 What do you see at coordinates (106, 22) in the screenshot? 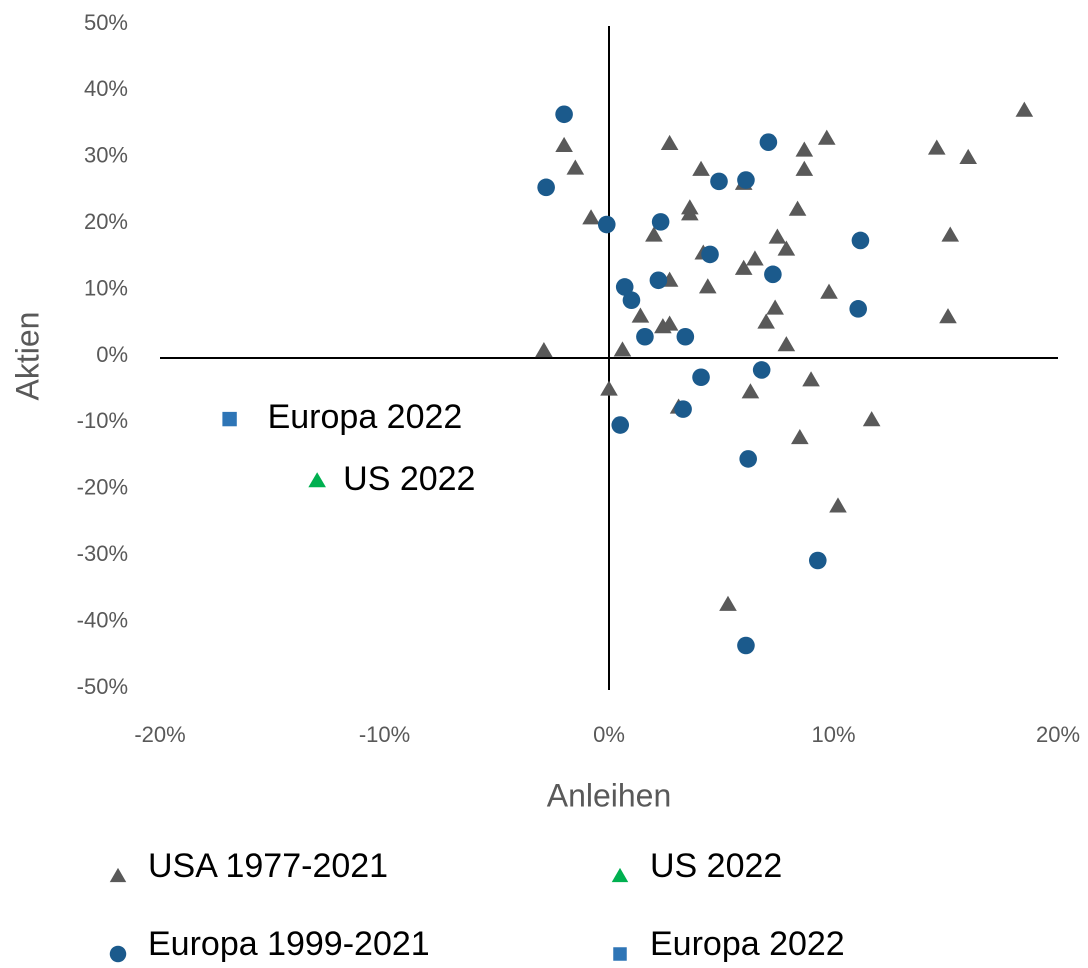
I see `y-tick-label: 50%` at bounding box center [106, 22].